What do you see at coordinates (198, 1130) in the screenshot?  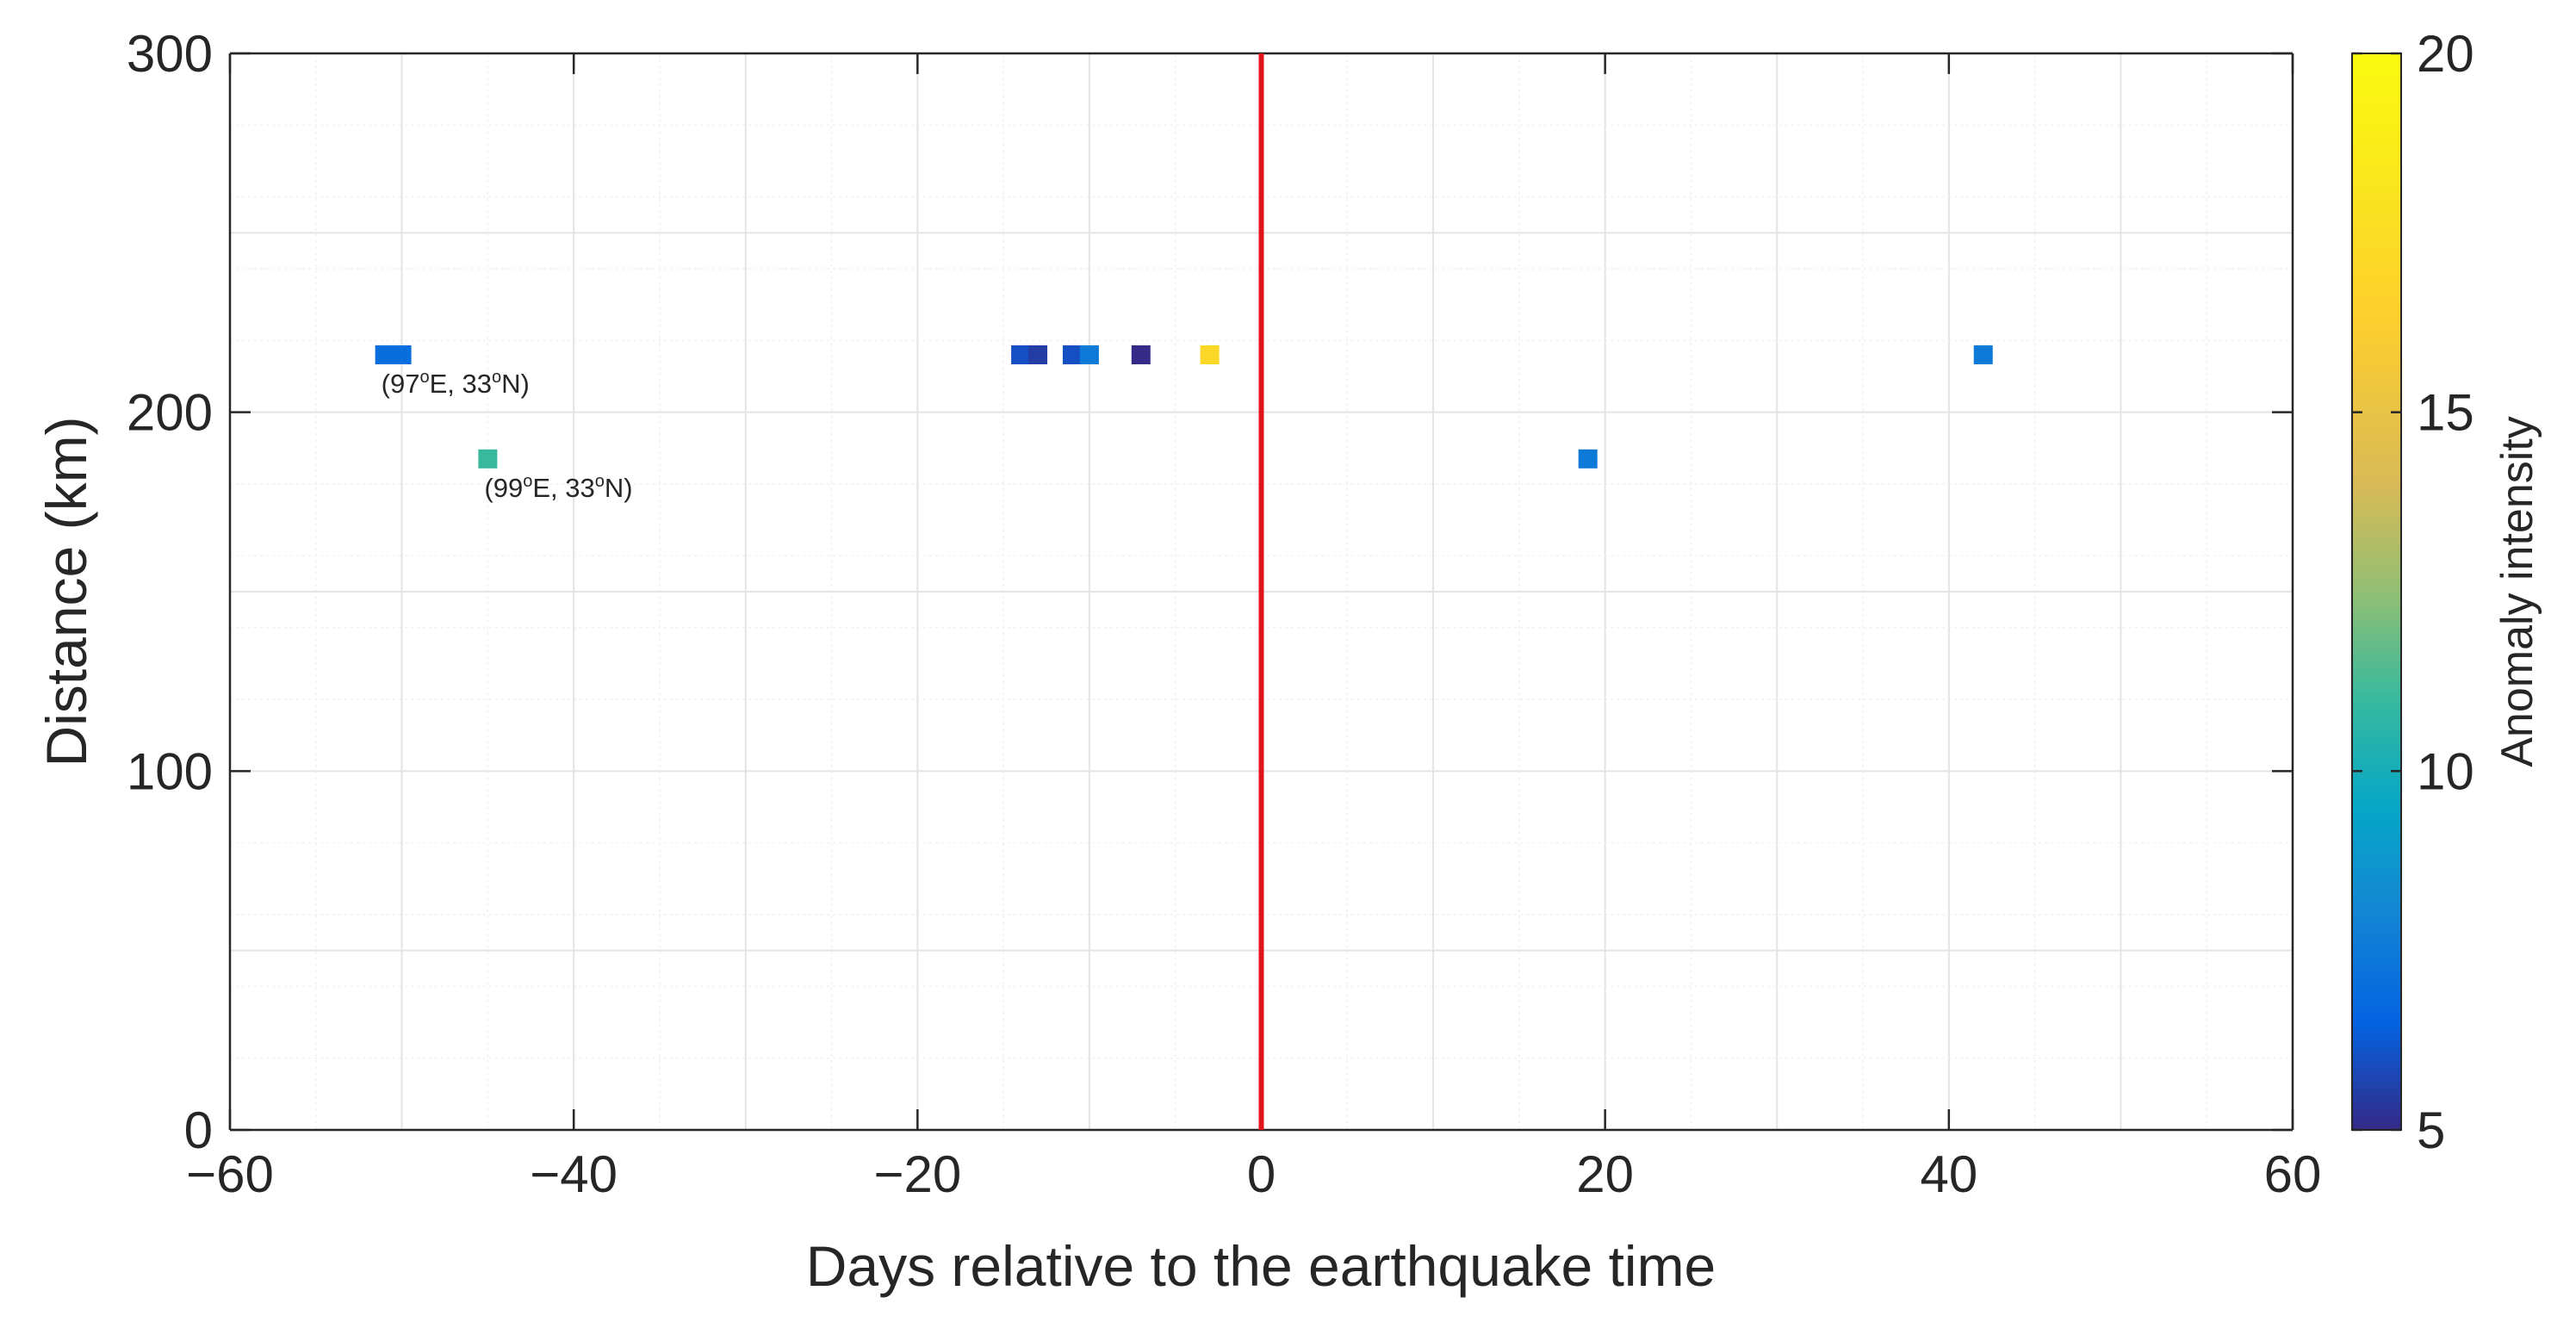 I see `y-tick-label: 0` at bounding box center [198, 1130].